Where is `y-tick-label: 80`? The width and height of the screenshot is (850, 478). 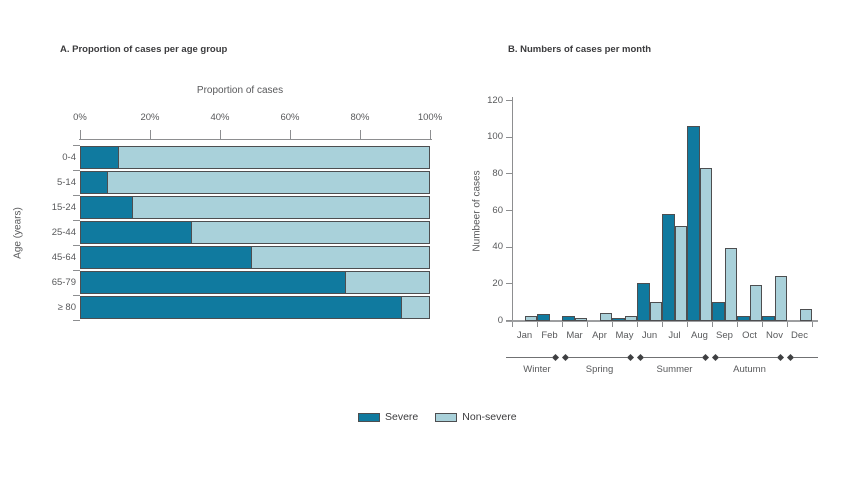 y-tick-label: 80 is located at coordinates (497, 173).